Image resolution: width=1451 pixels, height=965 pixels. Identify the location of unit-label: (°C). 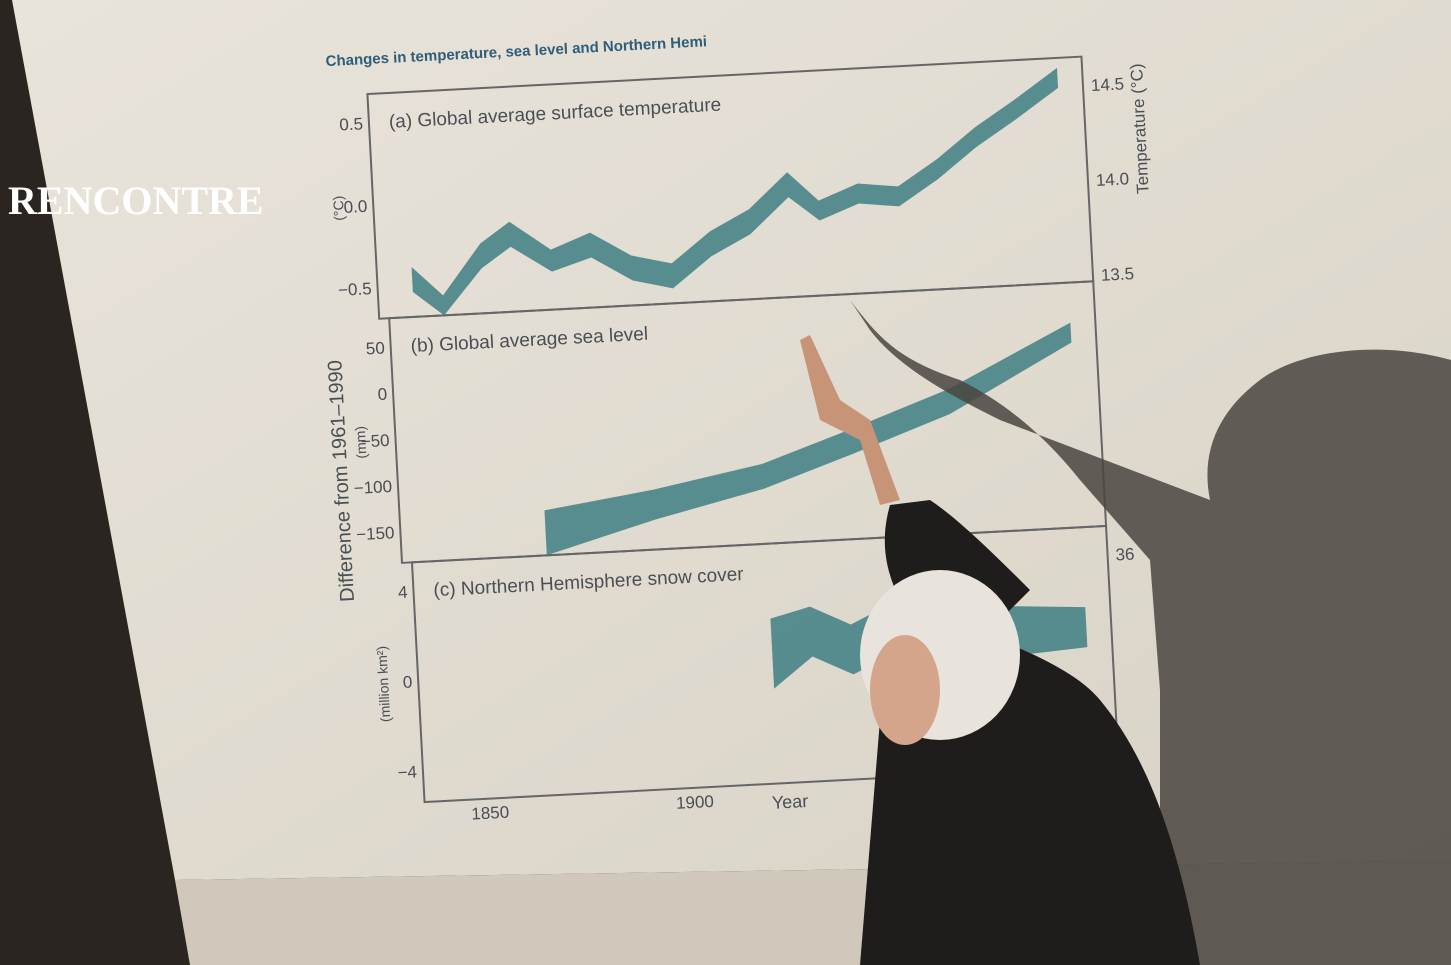
(338, 208).